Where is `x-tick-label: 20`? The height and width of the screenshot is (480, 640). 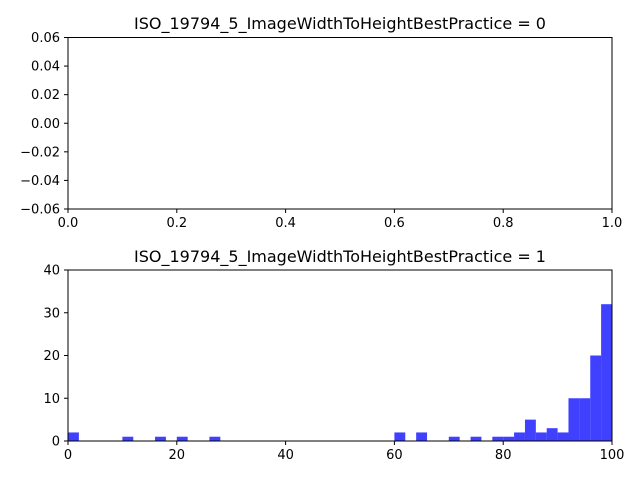 x-tick-label: 20 is located at coordinates (177, 455).